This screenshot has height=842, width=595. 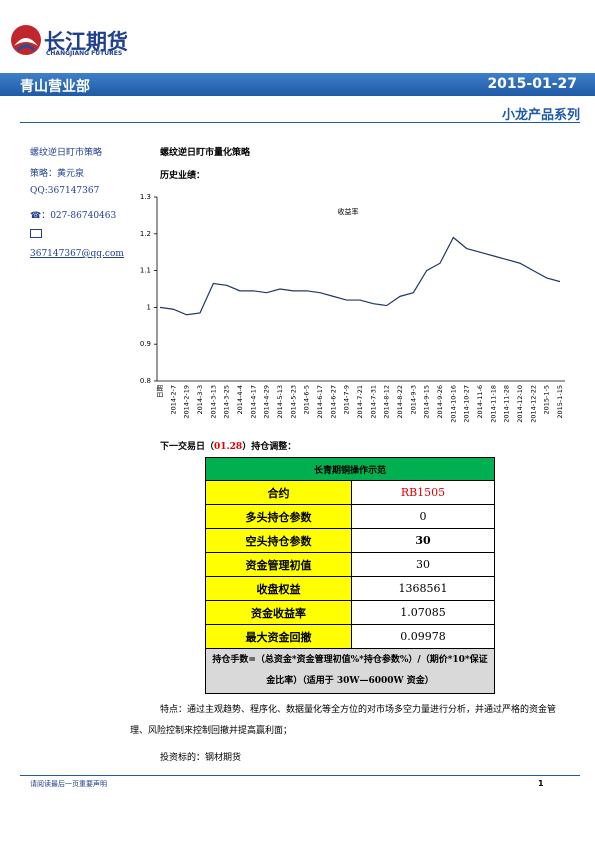 I want to click on adjust-date: 01.28, so click(x=228, y=447).